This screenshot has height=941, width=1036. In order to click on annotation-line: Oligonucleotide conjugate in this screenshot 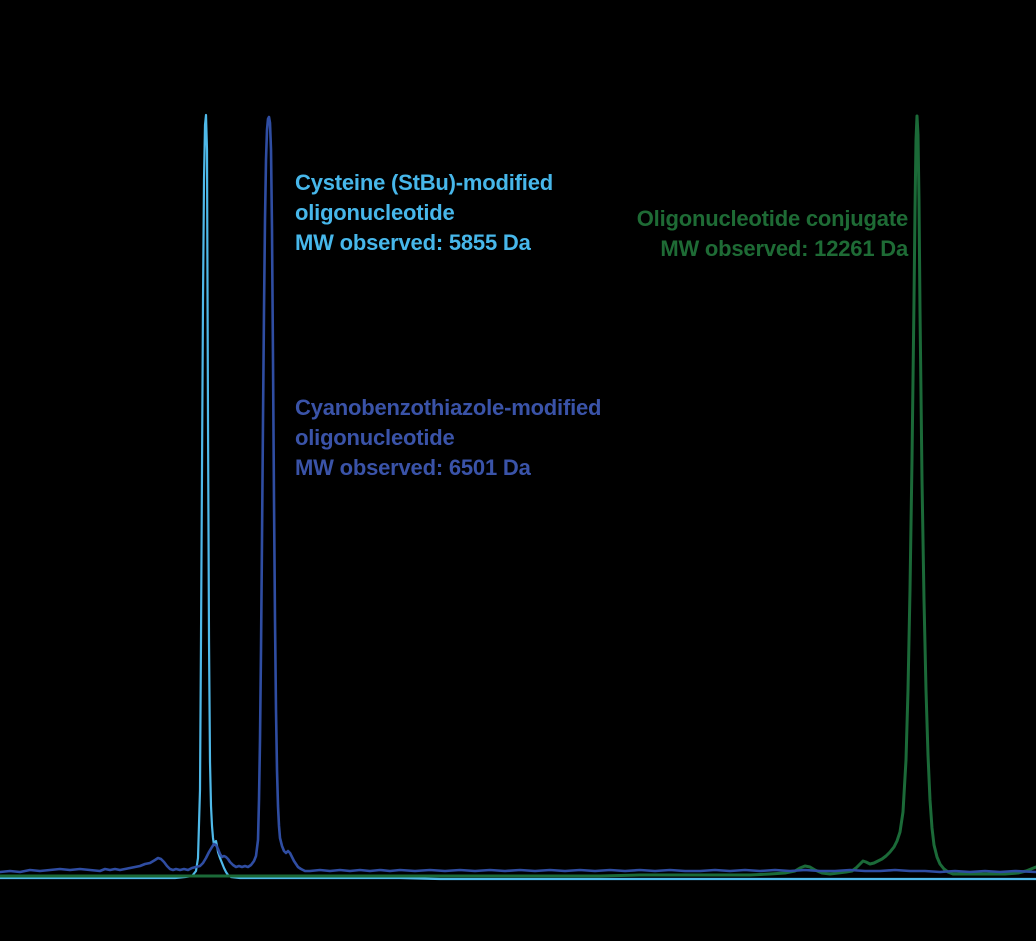, I will do `click(772, 218)`.